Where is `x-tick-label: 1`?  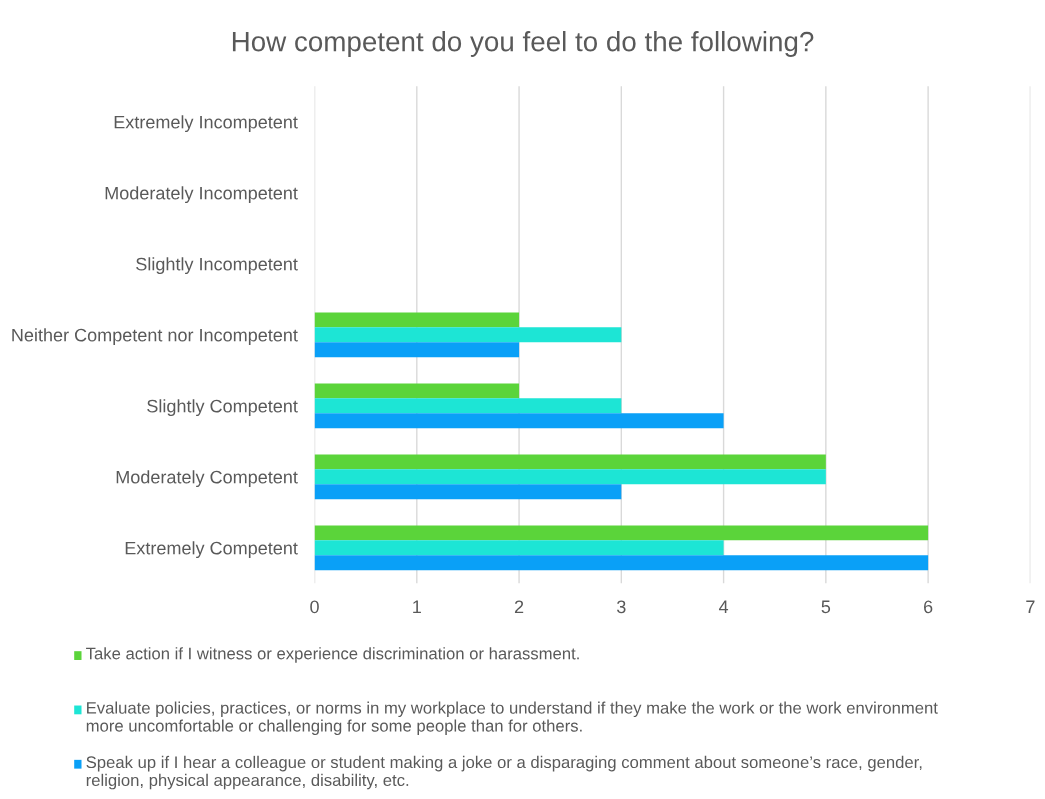
x-tick-label: 1 is located at coordinates (417, 607).